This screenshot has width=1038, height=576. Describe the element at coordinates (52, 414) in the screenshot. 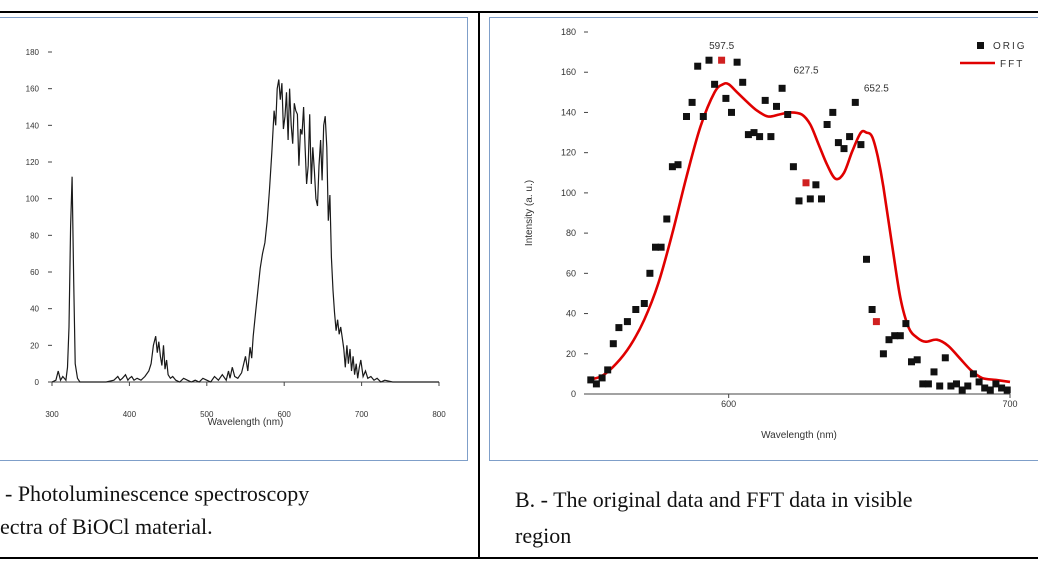

I see `x-tick-label: 300` at that location.